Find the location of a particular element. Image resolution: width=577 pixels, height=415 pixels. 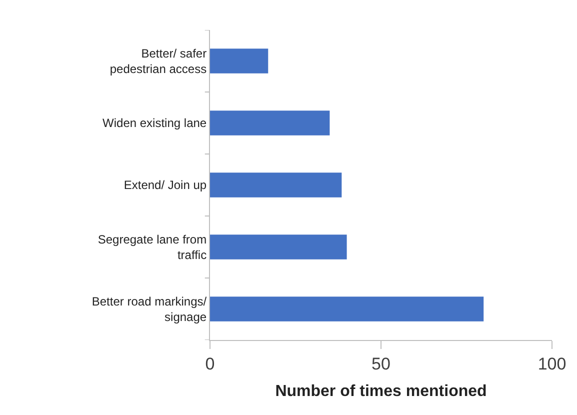

y-tick-label: Widen existing lane is located at coordinates (154, 123).